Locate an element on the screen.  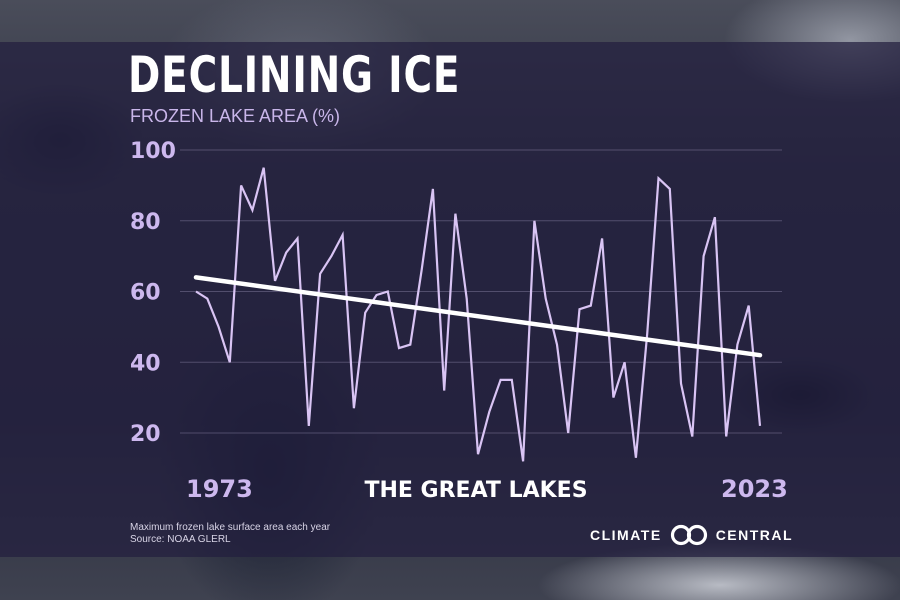
brand-left: CLIMATE is located at coordinates (626, 535).